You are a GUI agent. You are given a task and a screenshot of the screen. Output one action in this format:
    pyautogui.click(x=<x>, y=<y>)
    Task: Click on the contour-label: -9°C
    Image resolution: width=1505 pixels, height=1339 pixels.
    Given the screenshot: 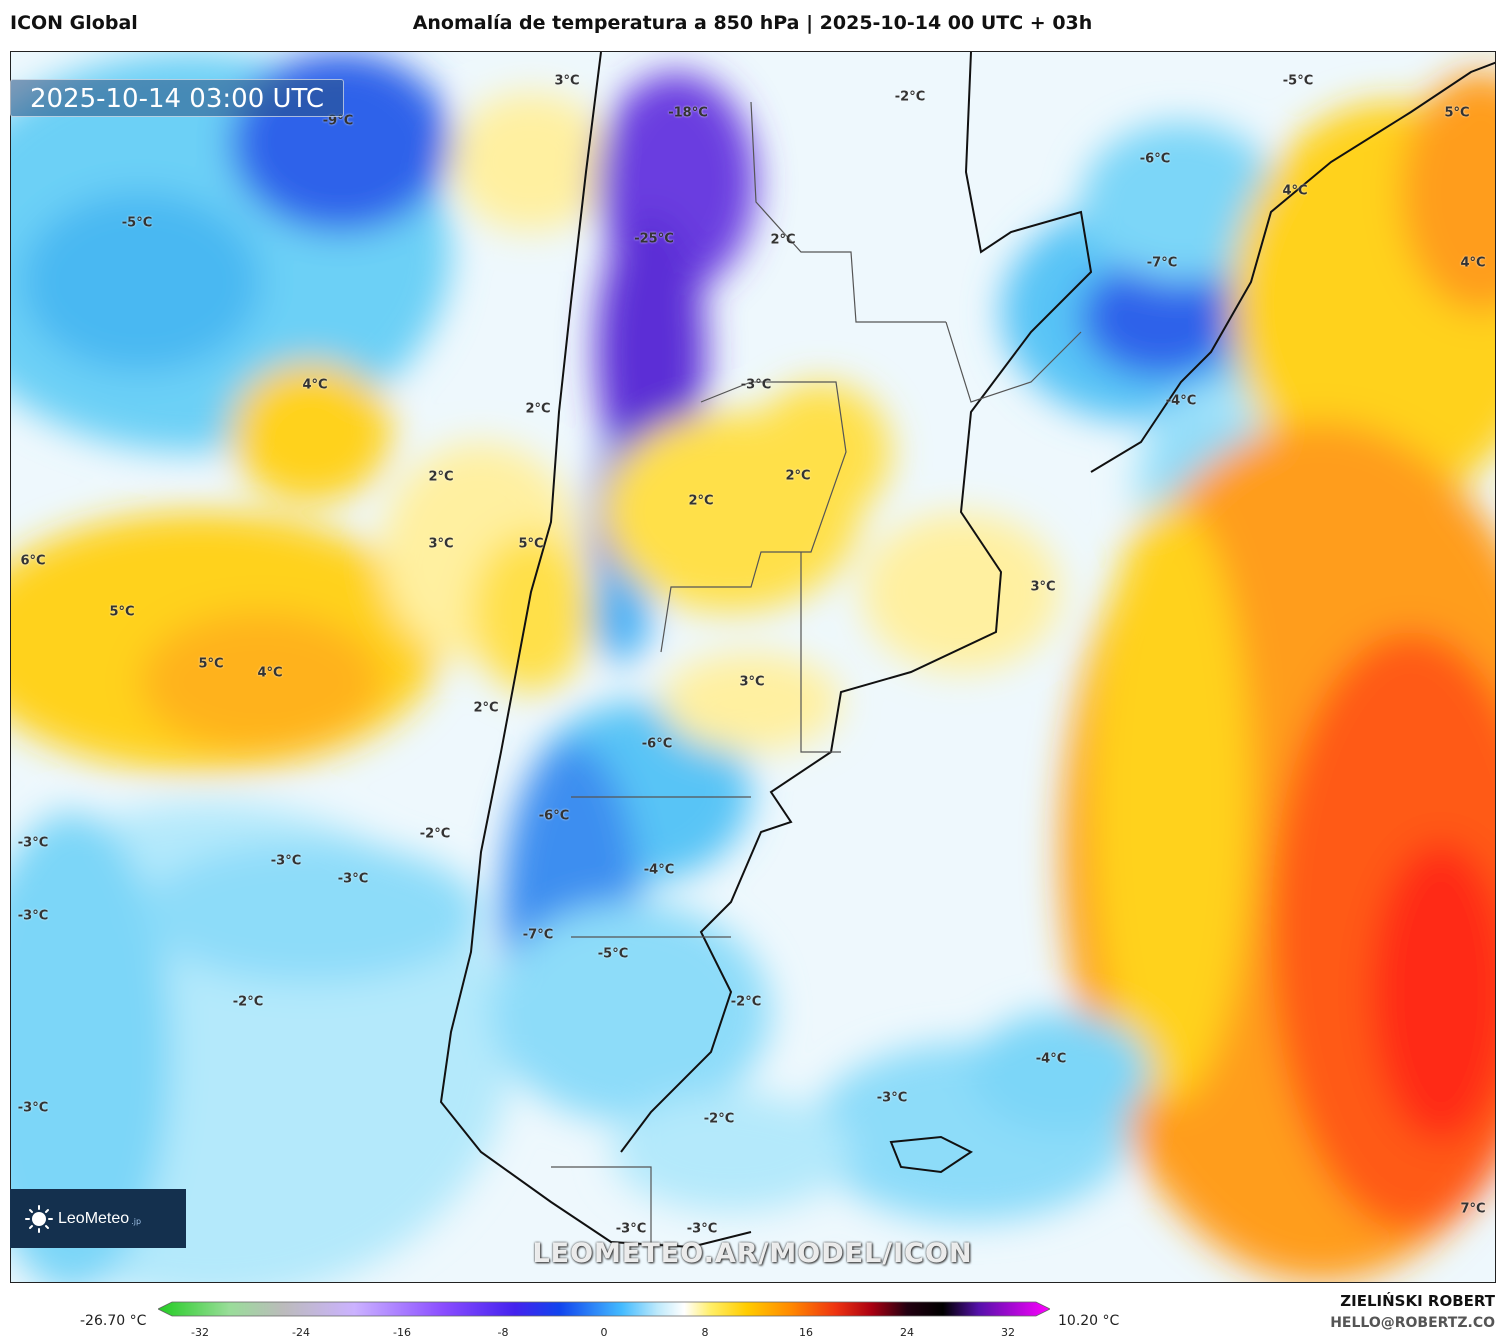 What is the action you would take?
    pyautogui.click(x=338, y=121)
    